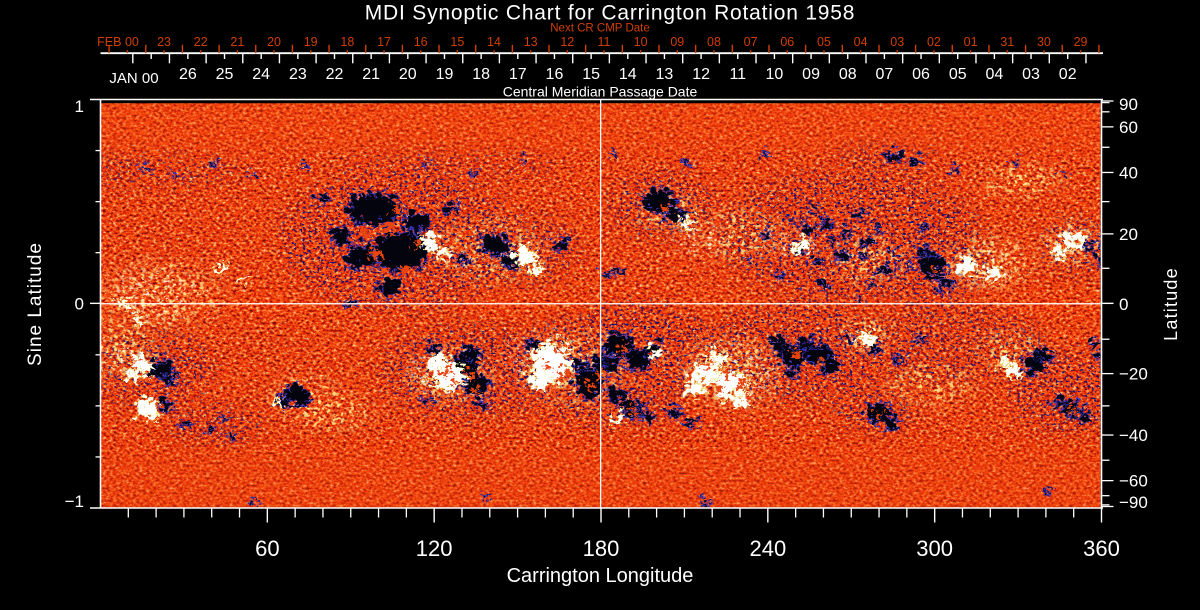 The image size is (1200, 610). Describe the element at coordinates (225, 74) in the screenshot. I see `svg-text: 25` at that location.